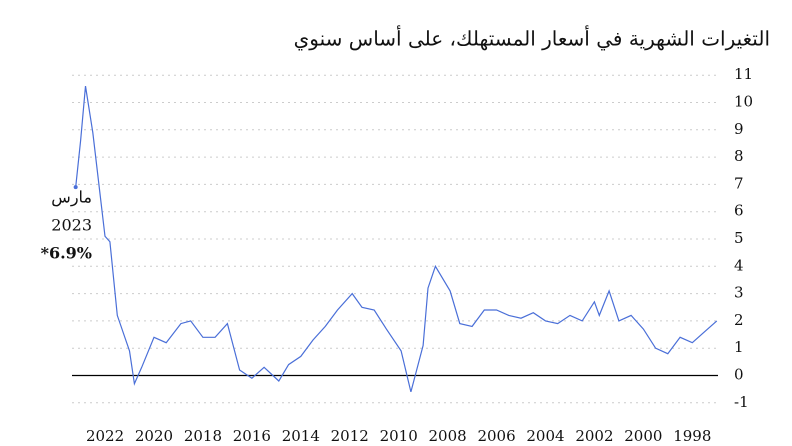  What do you see at coordinates (350, 436) in the screenshot?
I see `x-tick-label: 2012` at bounding box center [350, 436].